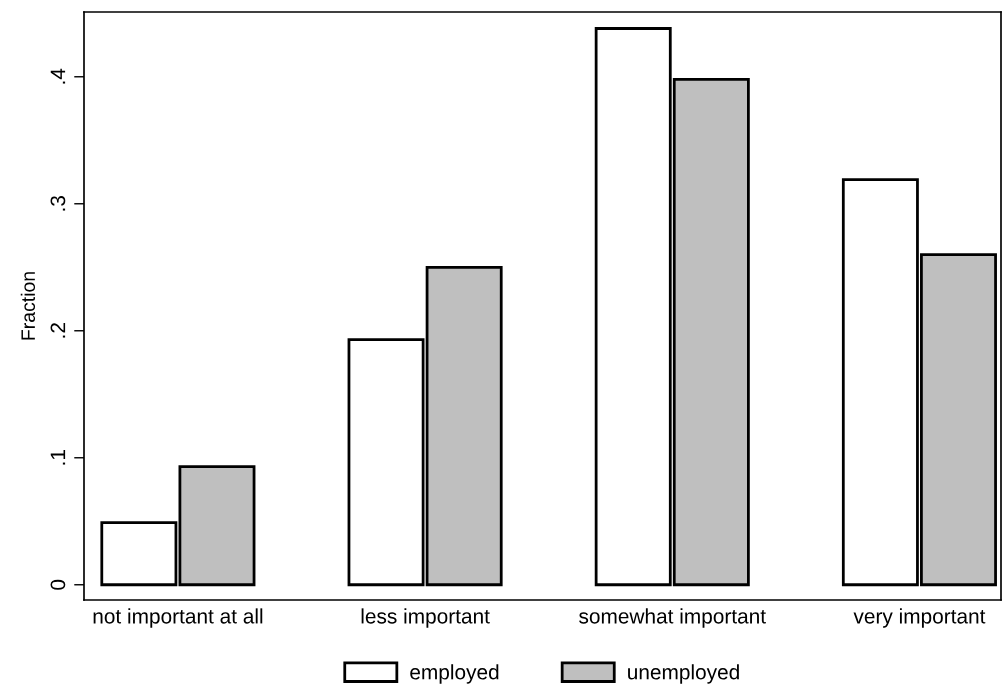  I want to click on y-tick-label: .2, so click(58, 330).